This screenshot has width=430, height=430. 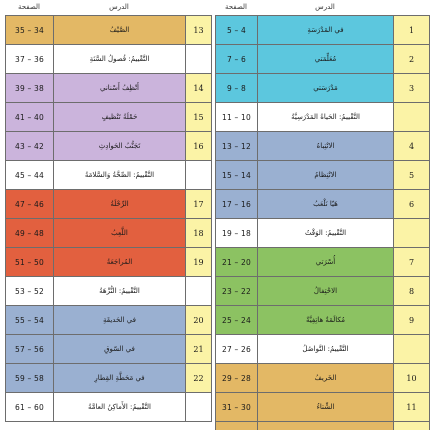 I want to click on lesson-number-cell: 16, so click(x=198, y=146).